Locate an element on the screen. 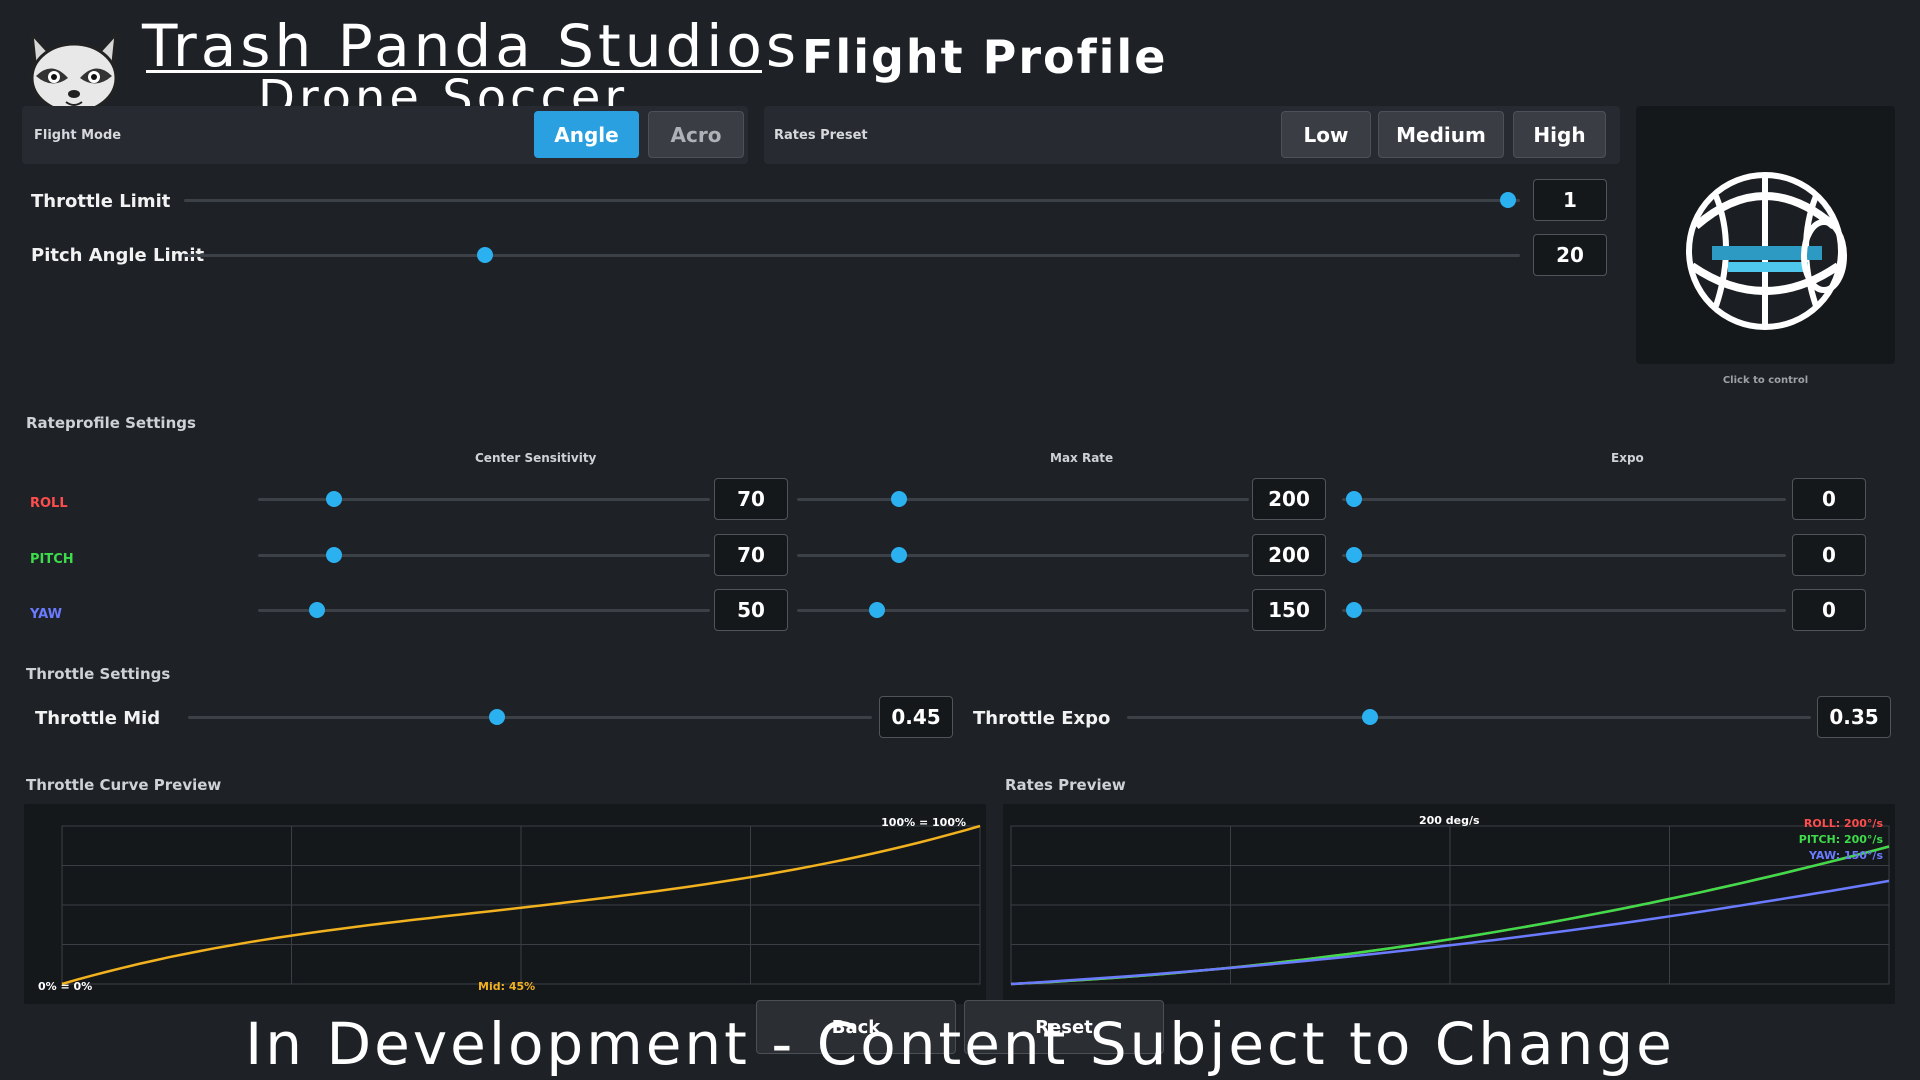 The height and width of the screenshot is (1080, 1920). yaw-expo-track is located at coordinates (1564, 610).